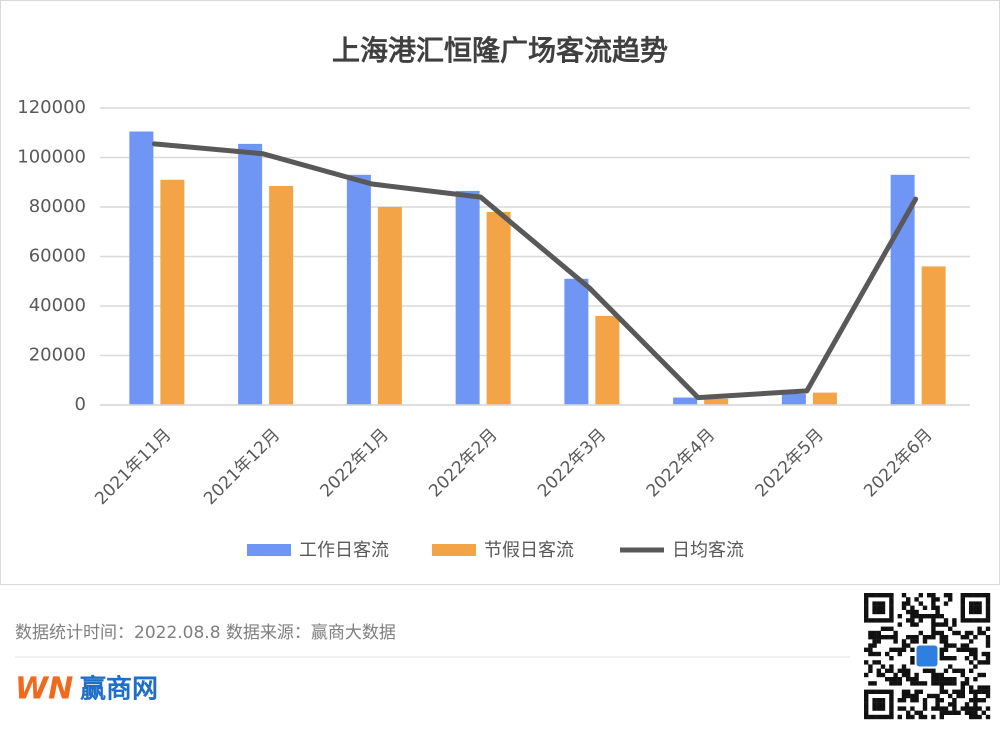  What do you see at coordinates (119, 689) in the screenshot?
I see `logo-name: 赢商网` at bounding box center [119, 689].